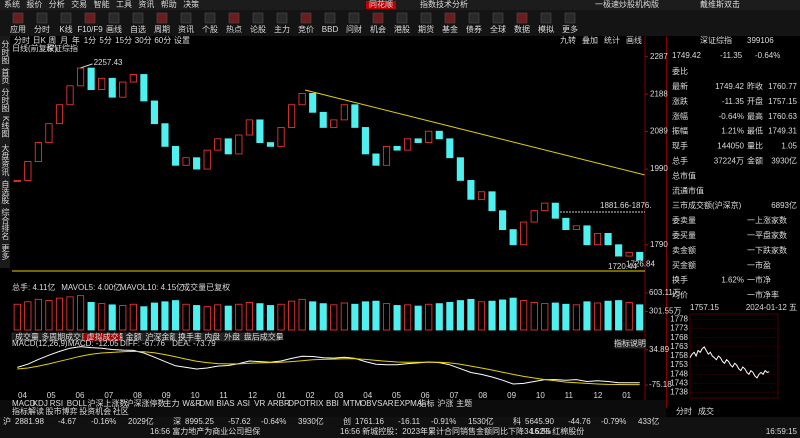 This screenshot has width=800, height=438. What do you see at coordinates (234, 29) in the screenshot?
I see `toolbar-label: 热点` at bounding box center [234, 29].